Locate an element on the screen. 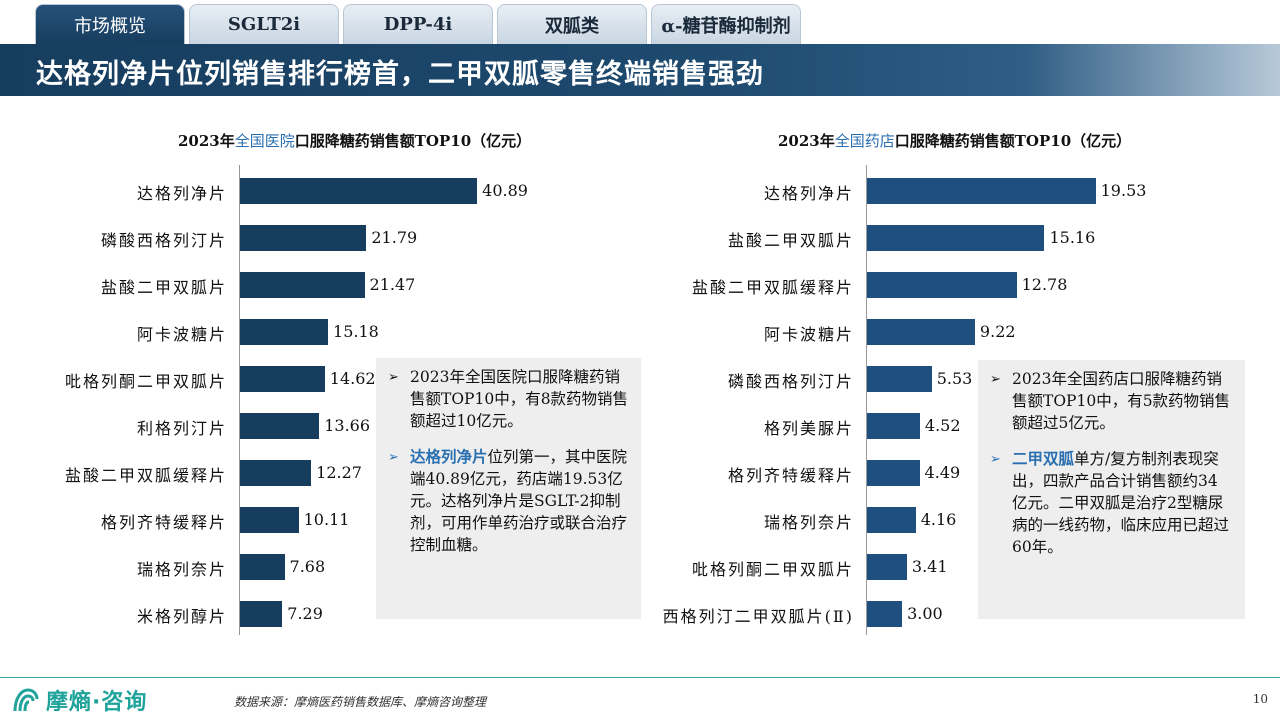 The width and height of the screenshot is (1280, 720). right-chart-value-label: 4.16 is located at coordinates (938, 519).